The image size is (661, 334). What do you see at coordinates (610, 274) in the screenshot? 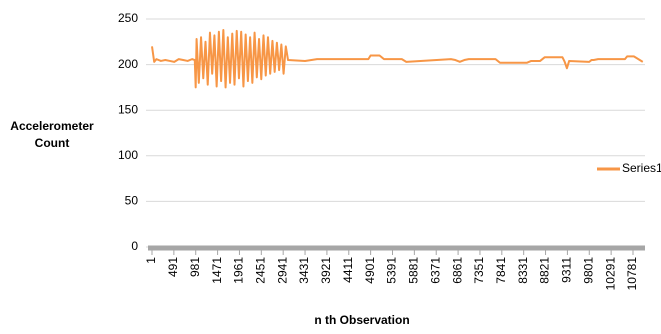
I see `x-tick-label: 10291` at bounding box center [610, 274].